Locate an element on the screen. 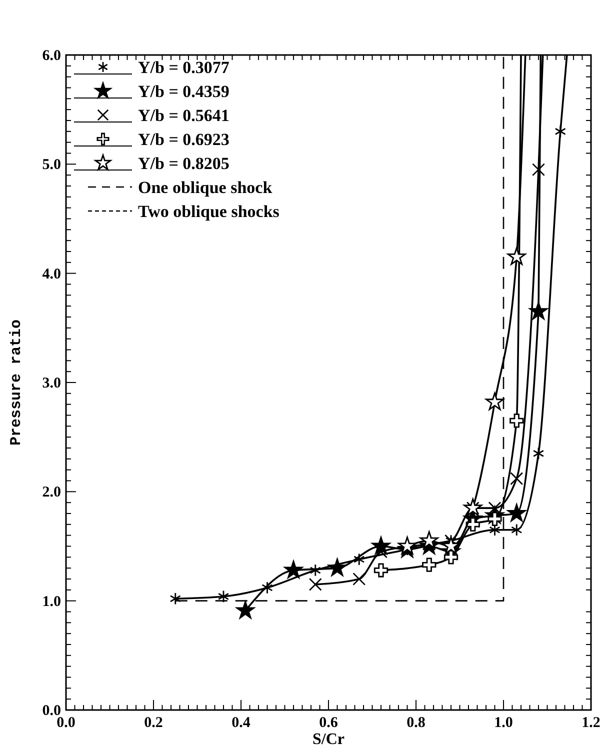  legend-label: Y/b = 0.6923 is located at coordinates (184, 139).